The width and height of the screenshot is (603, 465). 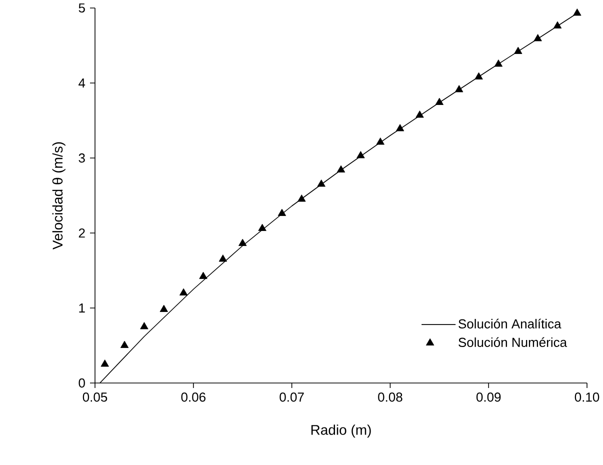 I want to click on x-tick-label: 0.09, so click(x=488, y=397).